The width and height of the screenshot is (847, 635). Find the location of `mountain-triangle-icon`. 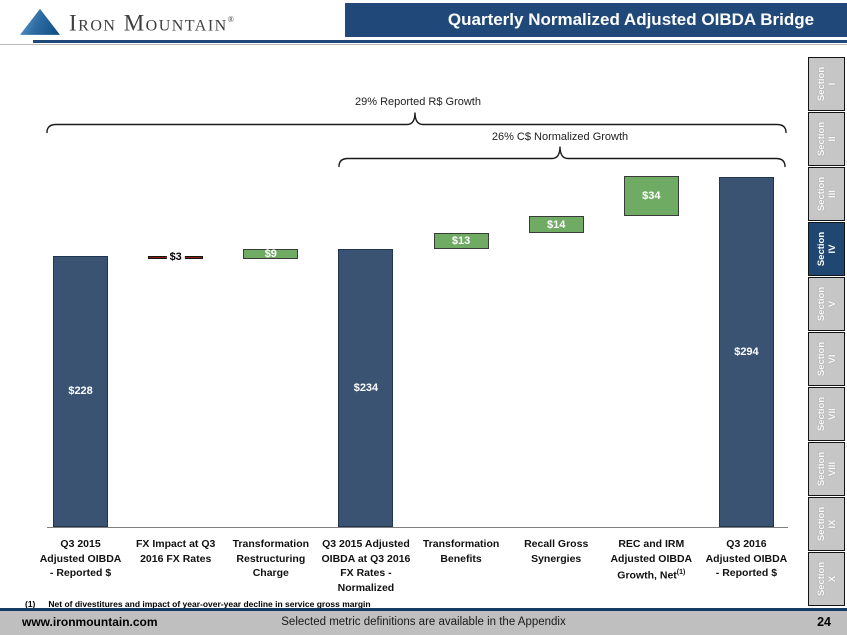

mountain-triangle-icon is located at coordinates (40, 21).